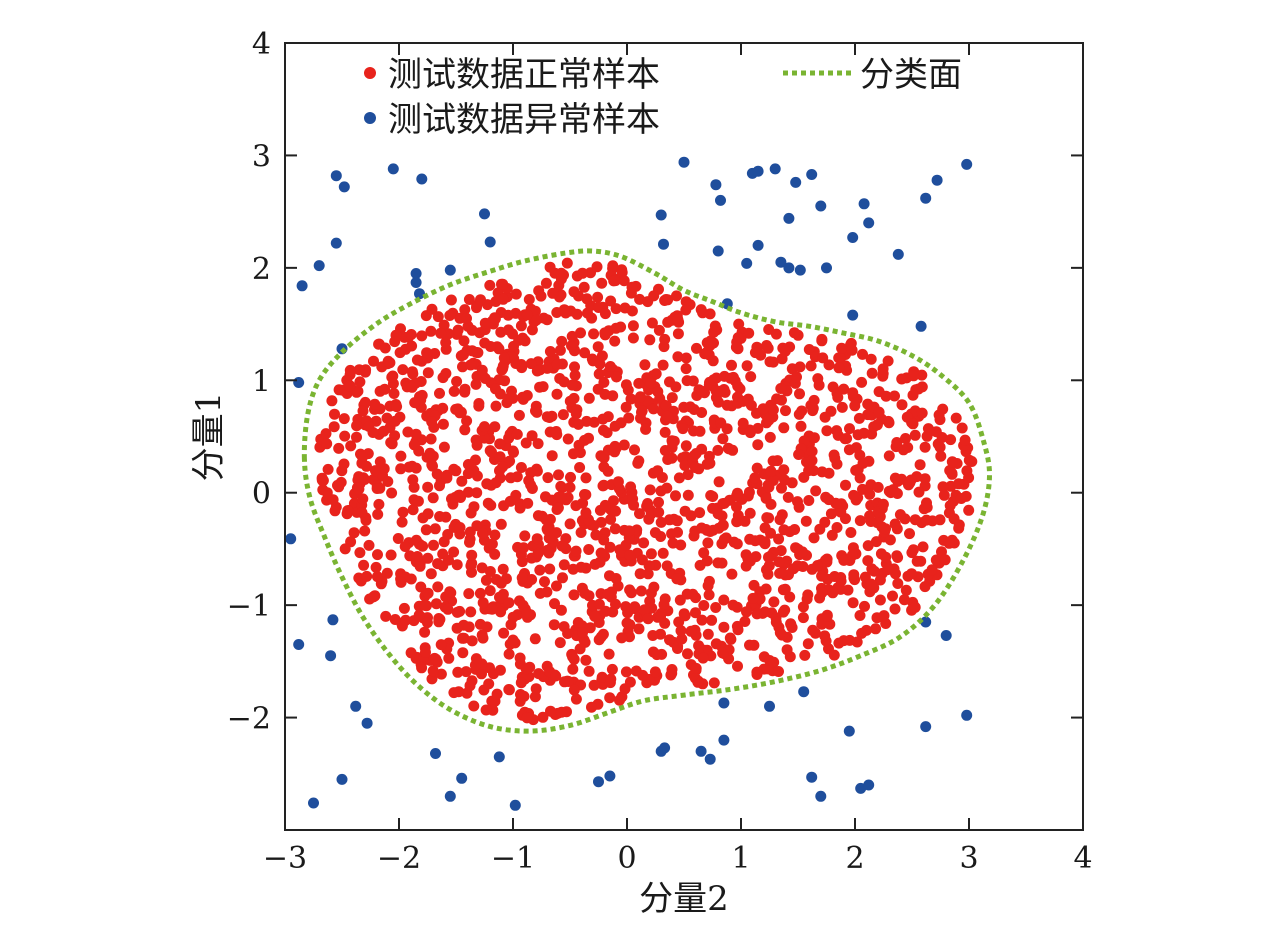  What do you see at coordinates (249, 606) in the screenshot?
I see `y-tick-label: −1` at bounding box center [249, 606].